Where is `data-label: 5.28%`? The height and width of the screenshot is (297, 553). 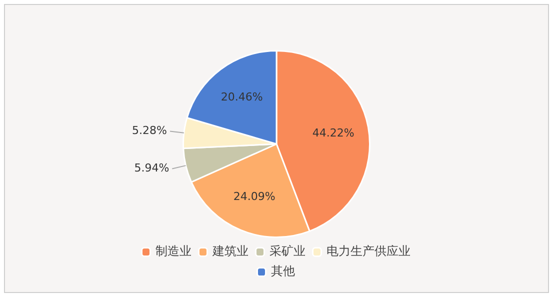
data-label: 5.28% is located at coordinates (150, 131).